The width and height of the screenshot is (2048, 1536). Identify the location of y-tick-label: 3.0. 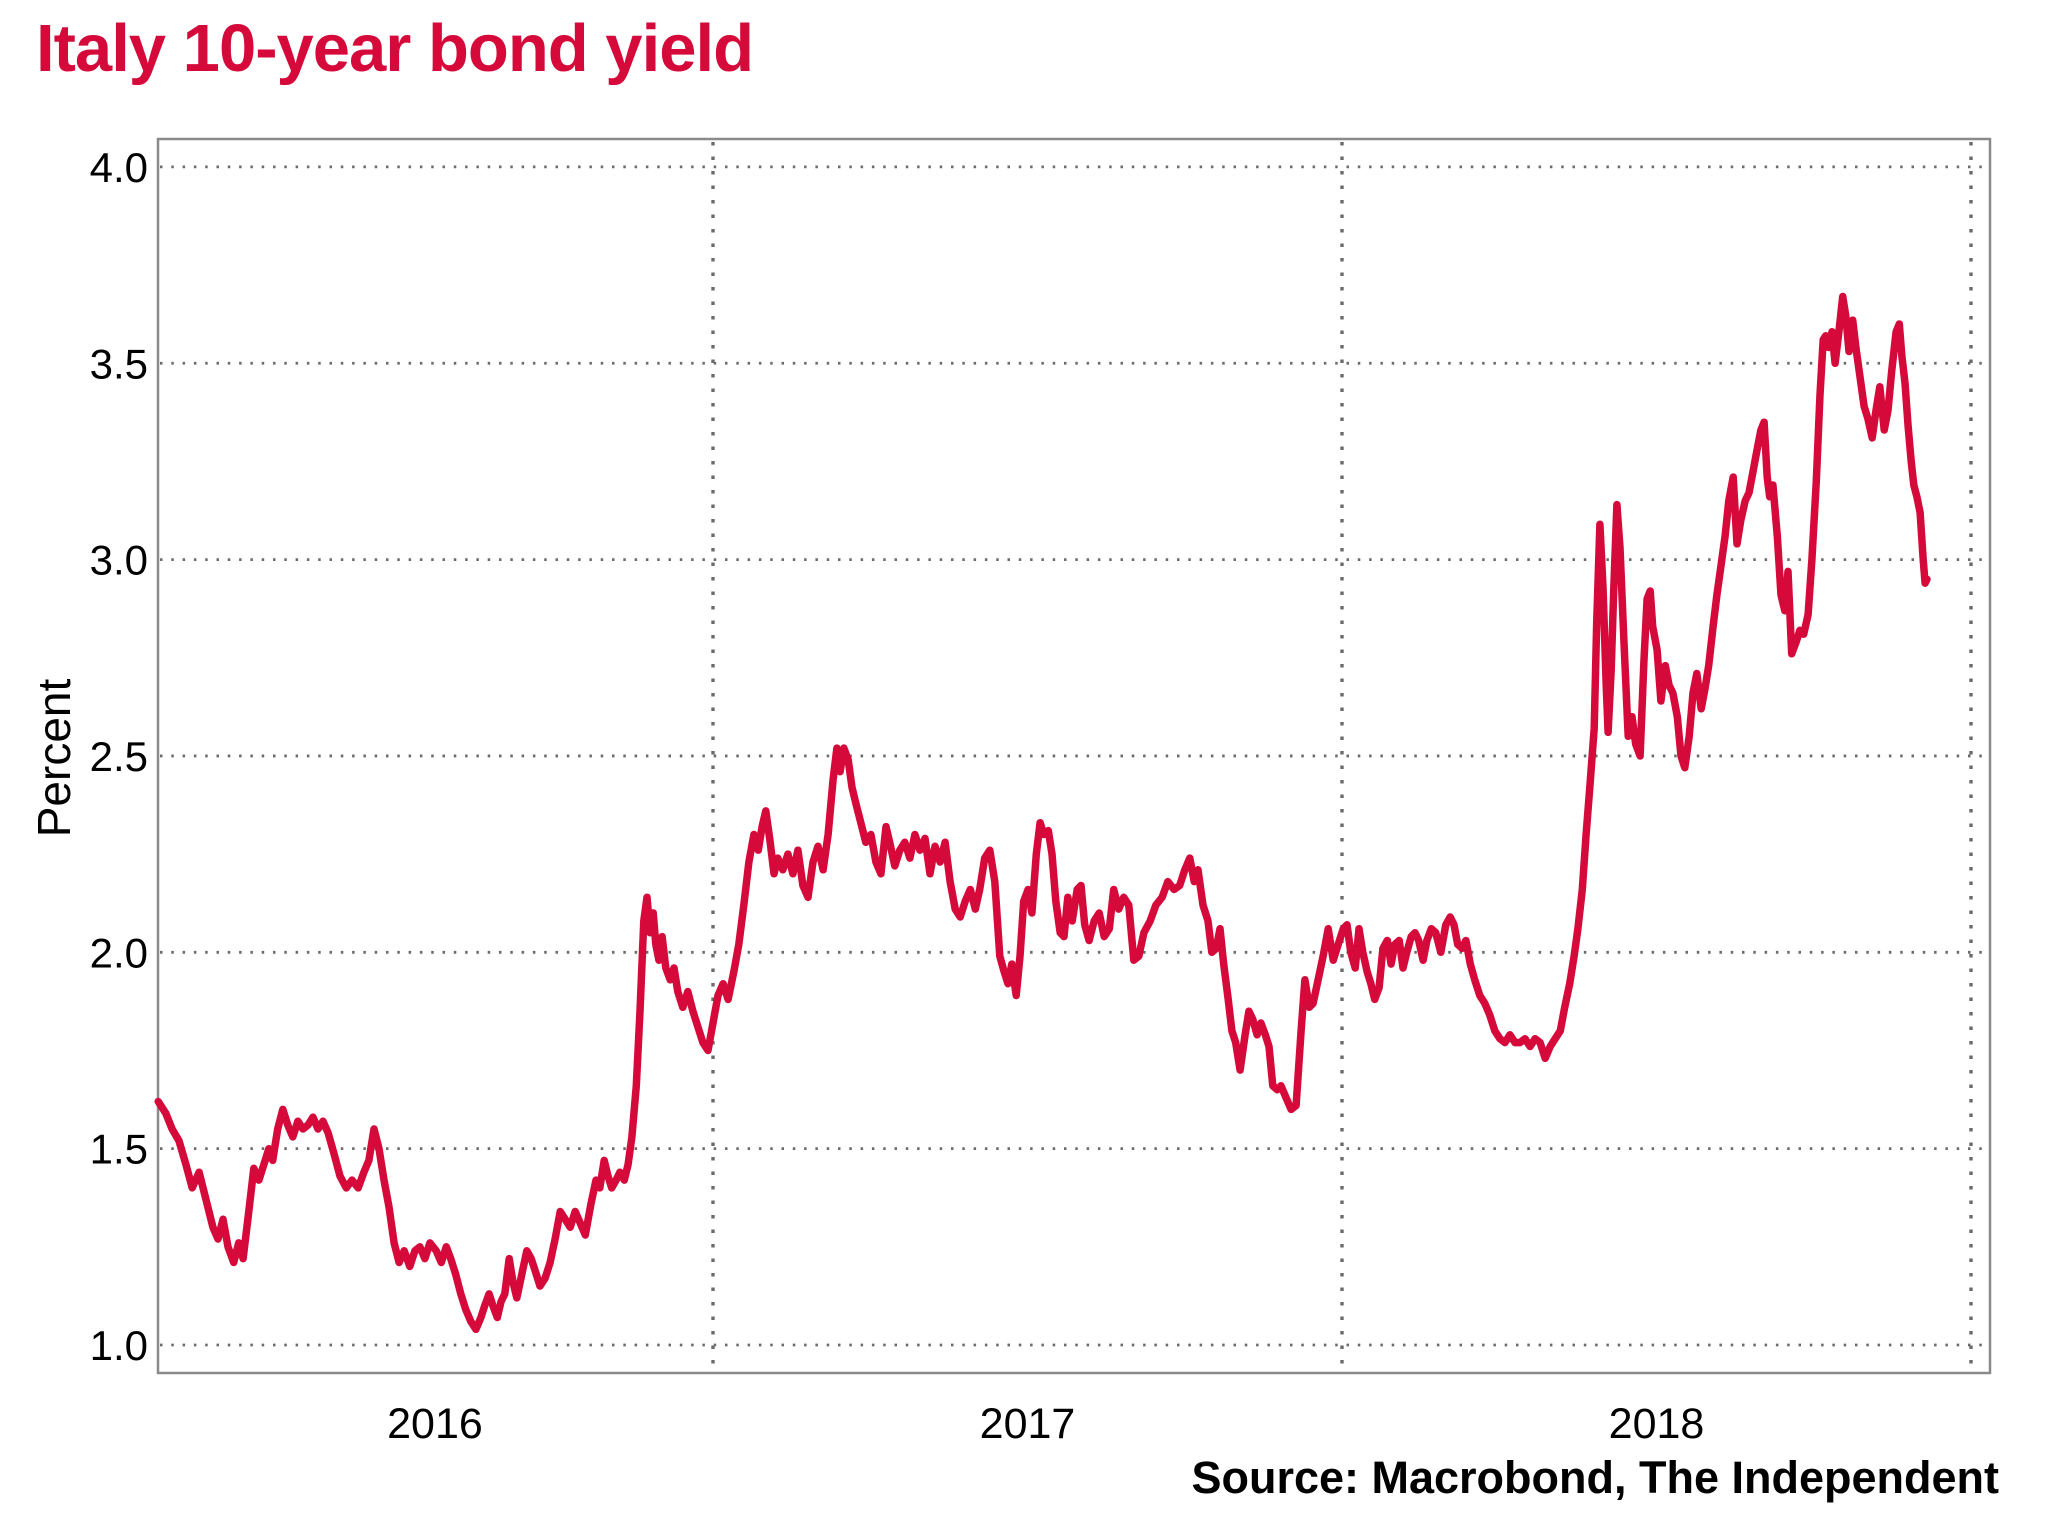
(119, 560).